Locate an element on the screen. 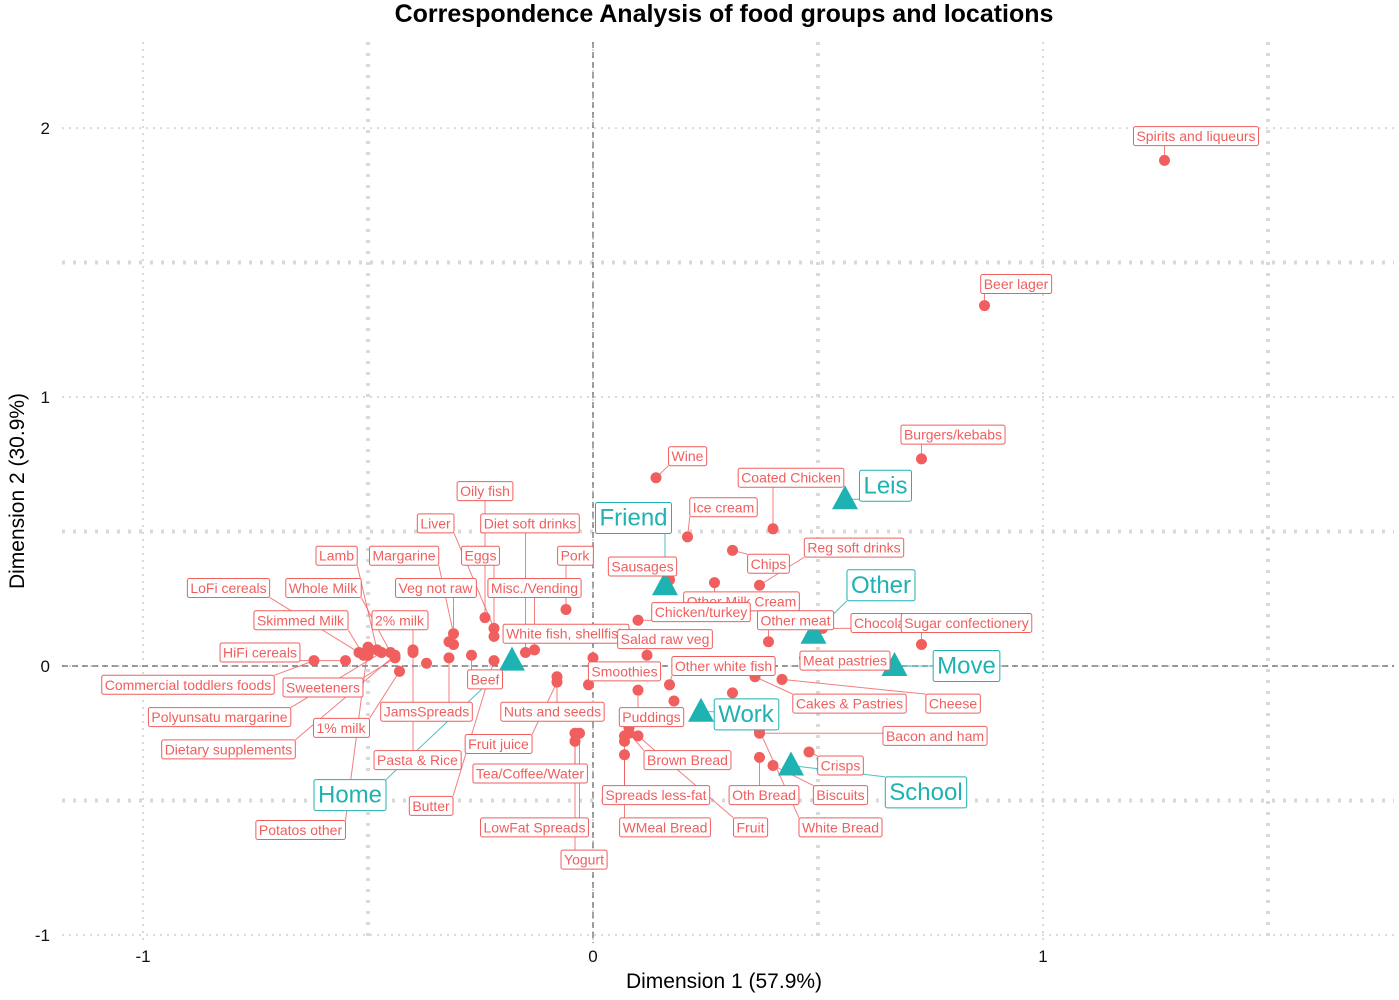 The image size is (1399, 1000). x-tick-label: 0 is located at coordinates (592, 956).